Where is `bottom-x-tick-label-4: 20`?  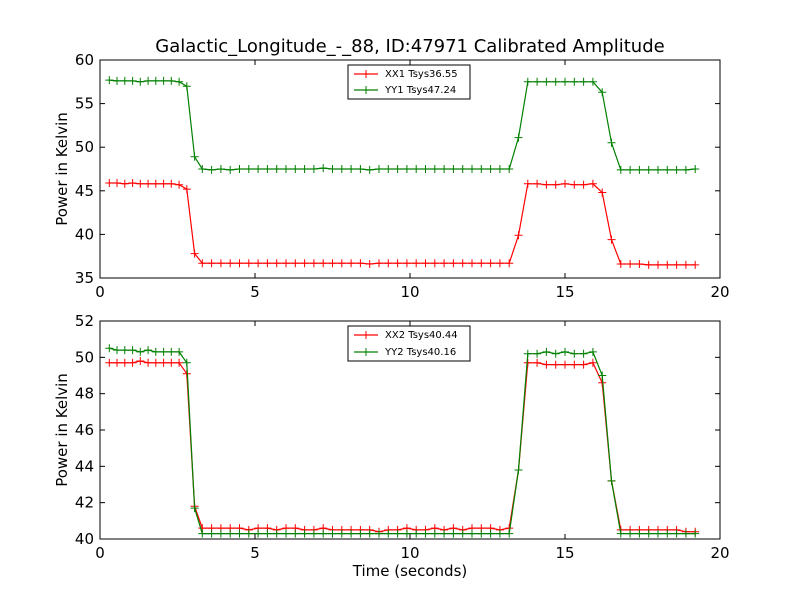 bottom-x-tick-label-4: 20 is located at coordinates (719, 553).